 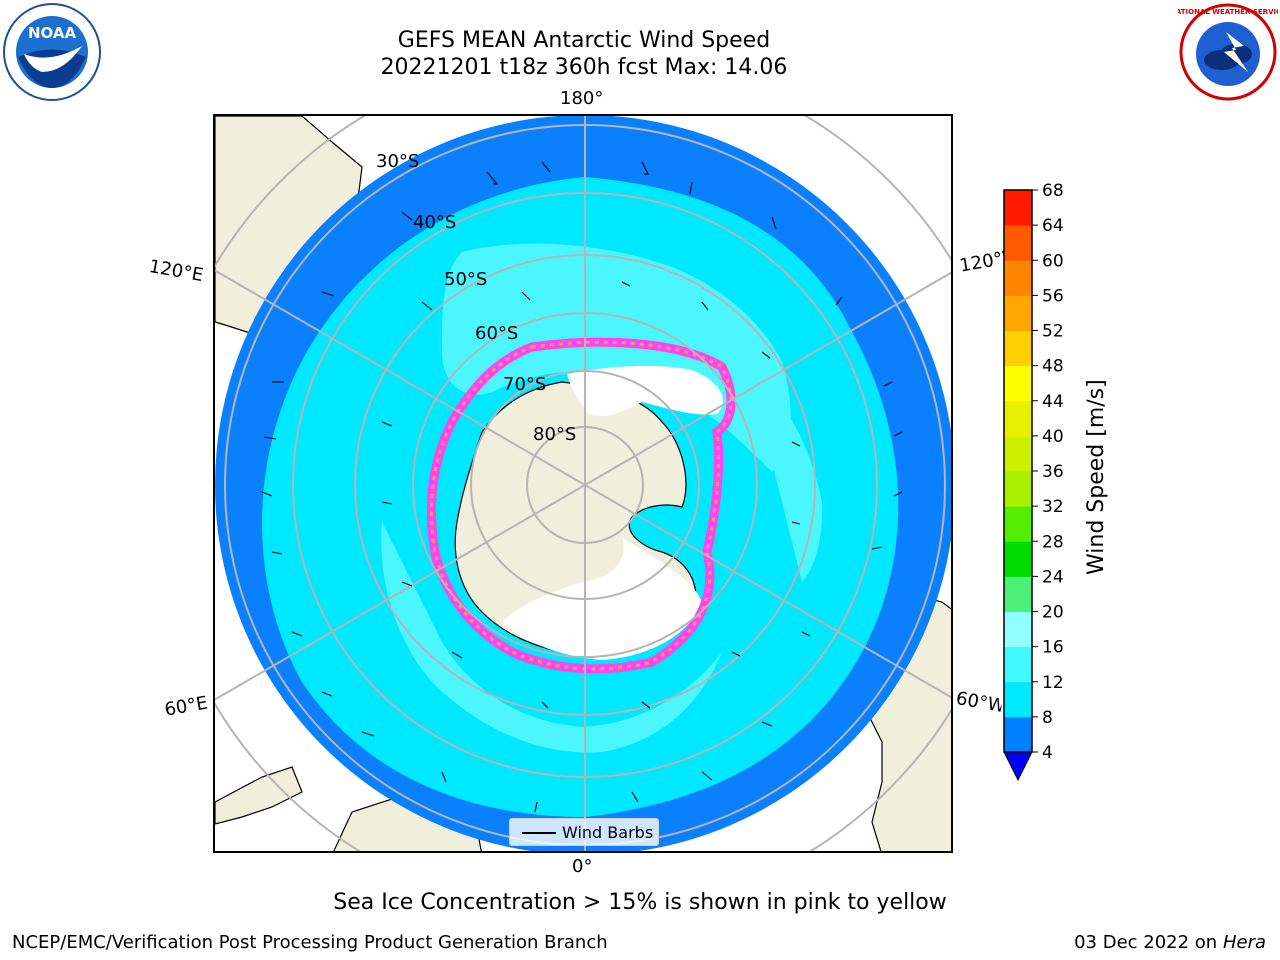 I want to click on nws-logo-icon: NATIONAL WEATHER SERVICE, so click(x=1228, y=52).